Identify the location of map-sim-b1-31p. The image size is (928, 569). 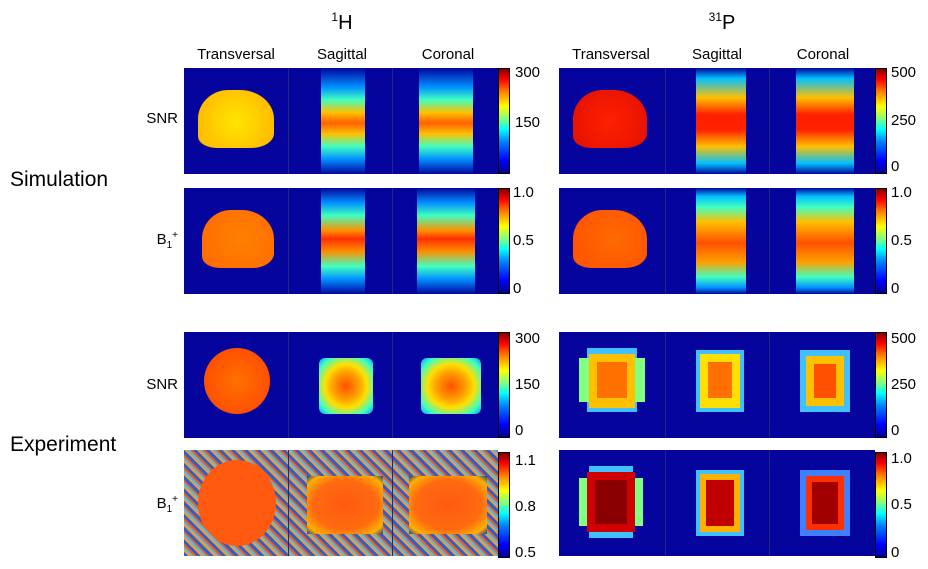
(717, 241).